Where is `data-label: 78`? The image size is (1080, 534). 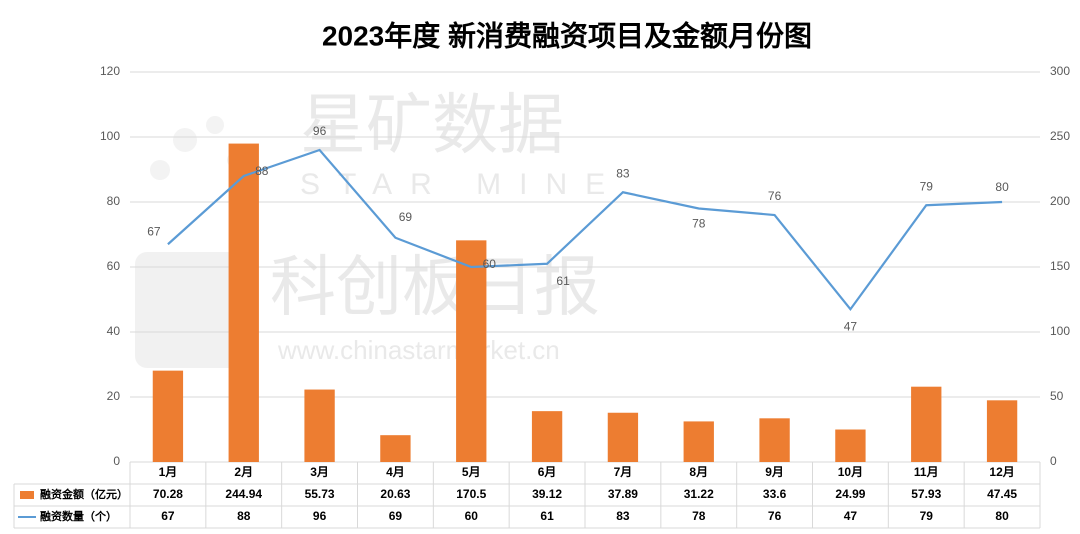 data-label: 78 is located at coordinates (699, 224).